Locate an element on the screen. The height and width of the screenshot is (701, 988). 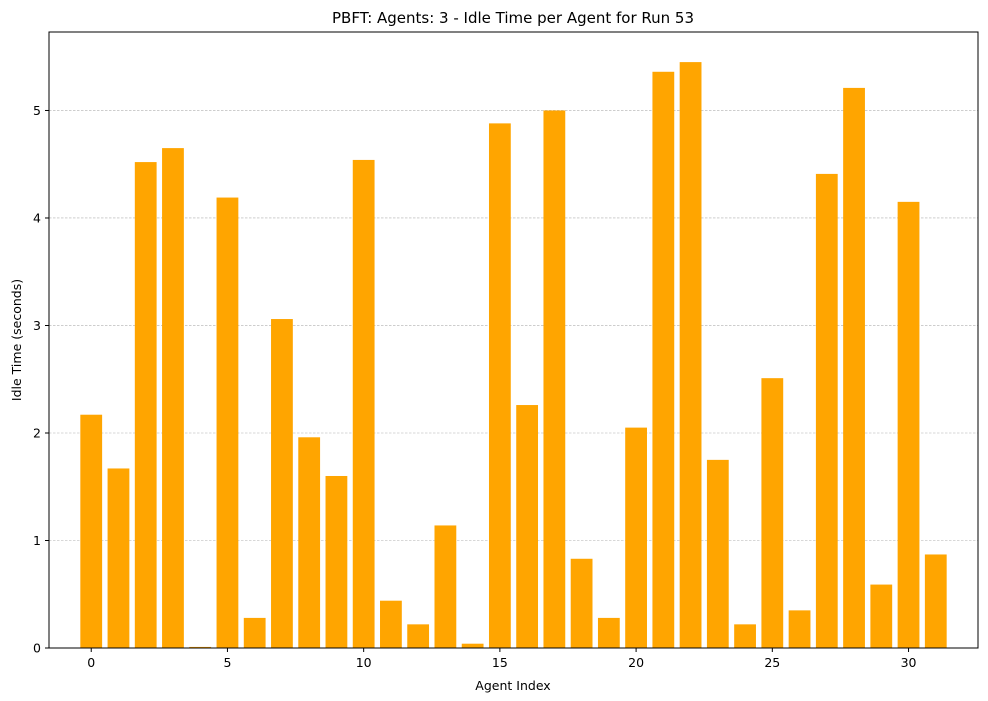
x-tick-label: 5 is located at coordinates (227, 662).